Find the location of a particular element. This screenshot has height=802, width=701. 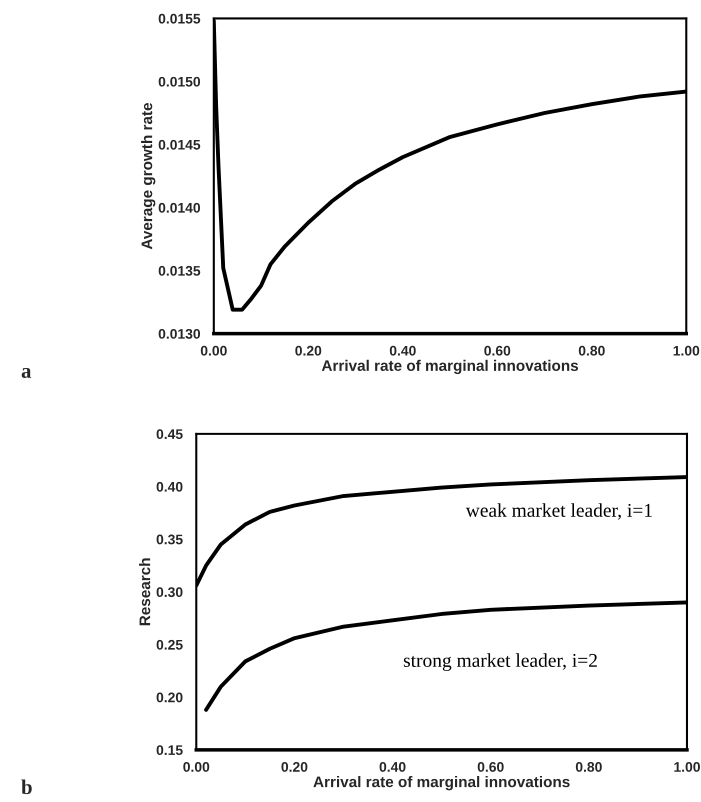

y-axis-title: Average growth rate is located at coordinates (148, 176).